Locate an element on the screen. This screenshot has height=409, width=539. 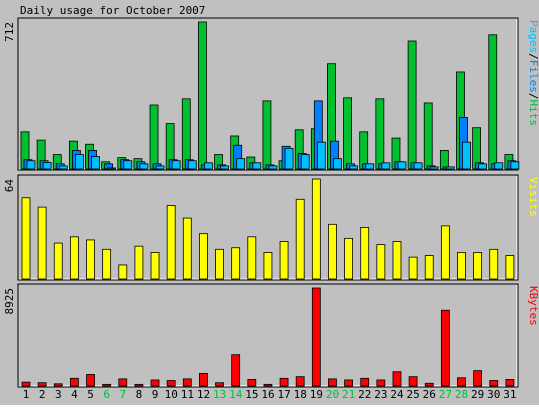
x-tick-label-9: 9 is located at coordinates (155, 394).